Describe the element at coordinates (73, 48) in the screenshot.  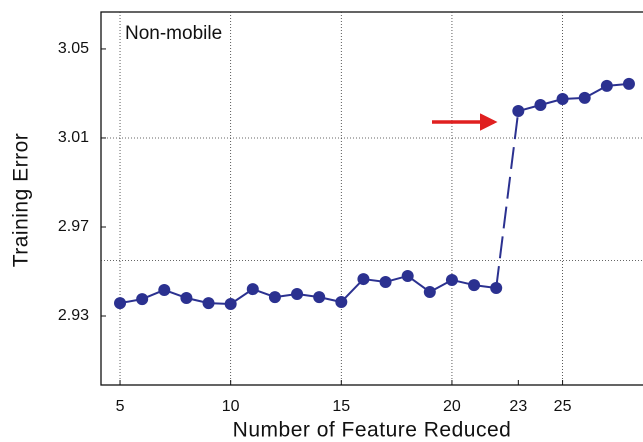
I see `y-tick-label: 3.05` at that location.